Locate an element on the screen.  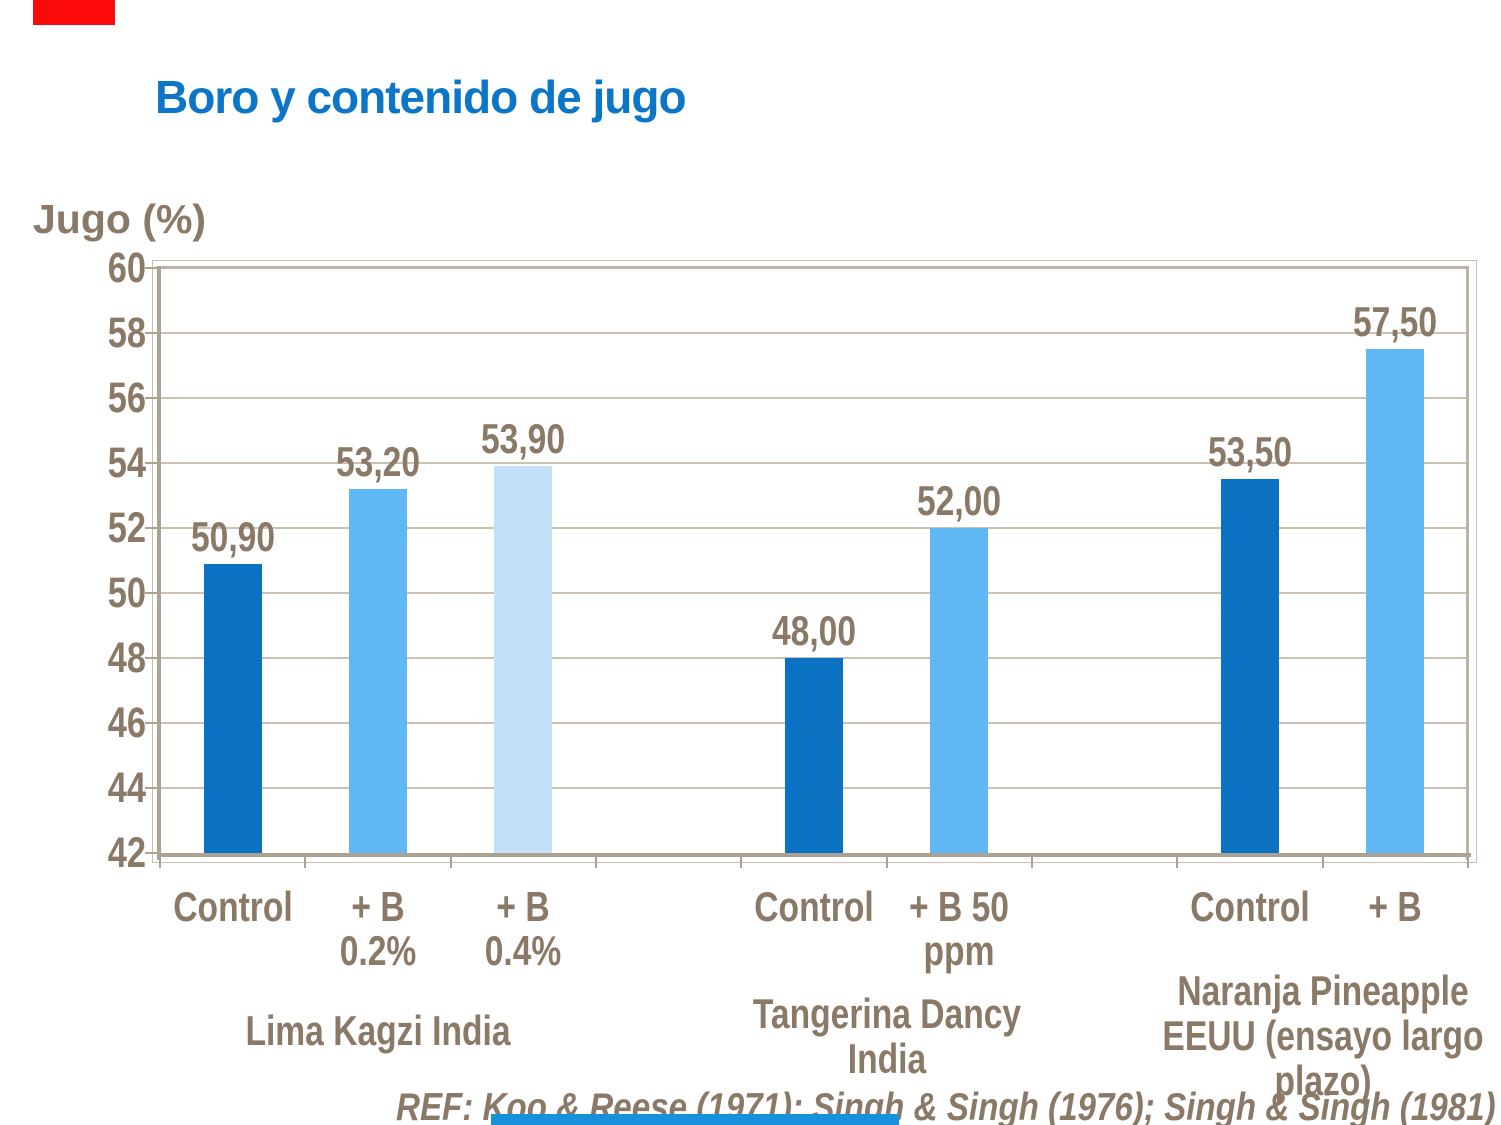
y-tick-label: 48 is located at coordinates (126, 658).